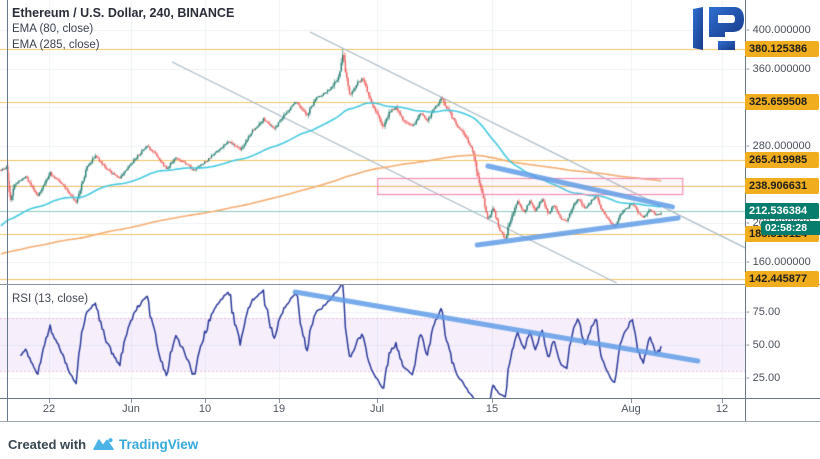 This screenshot has width=820, height=459. I want to click on rsi-indicator-label: RSI (13, close), so click(50, 299).